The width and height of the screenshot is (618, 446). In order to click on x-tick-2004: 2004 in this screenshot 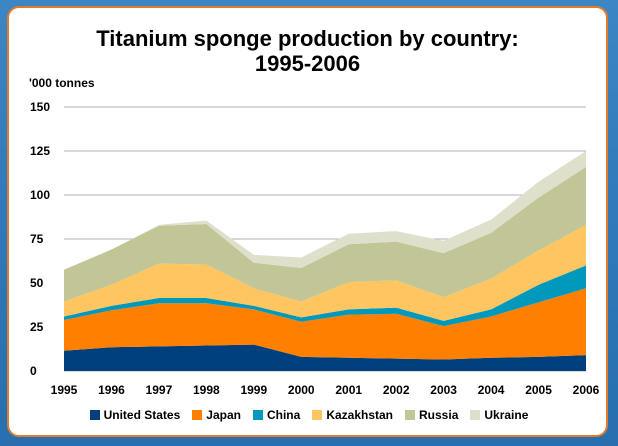, I will do `click(491, 390)`.